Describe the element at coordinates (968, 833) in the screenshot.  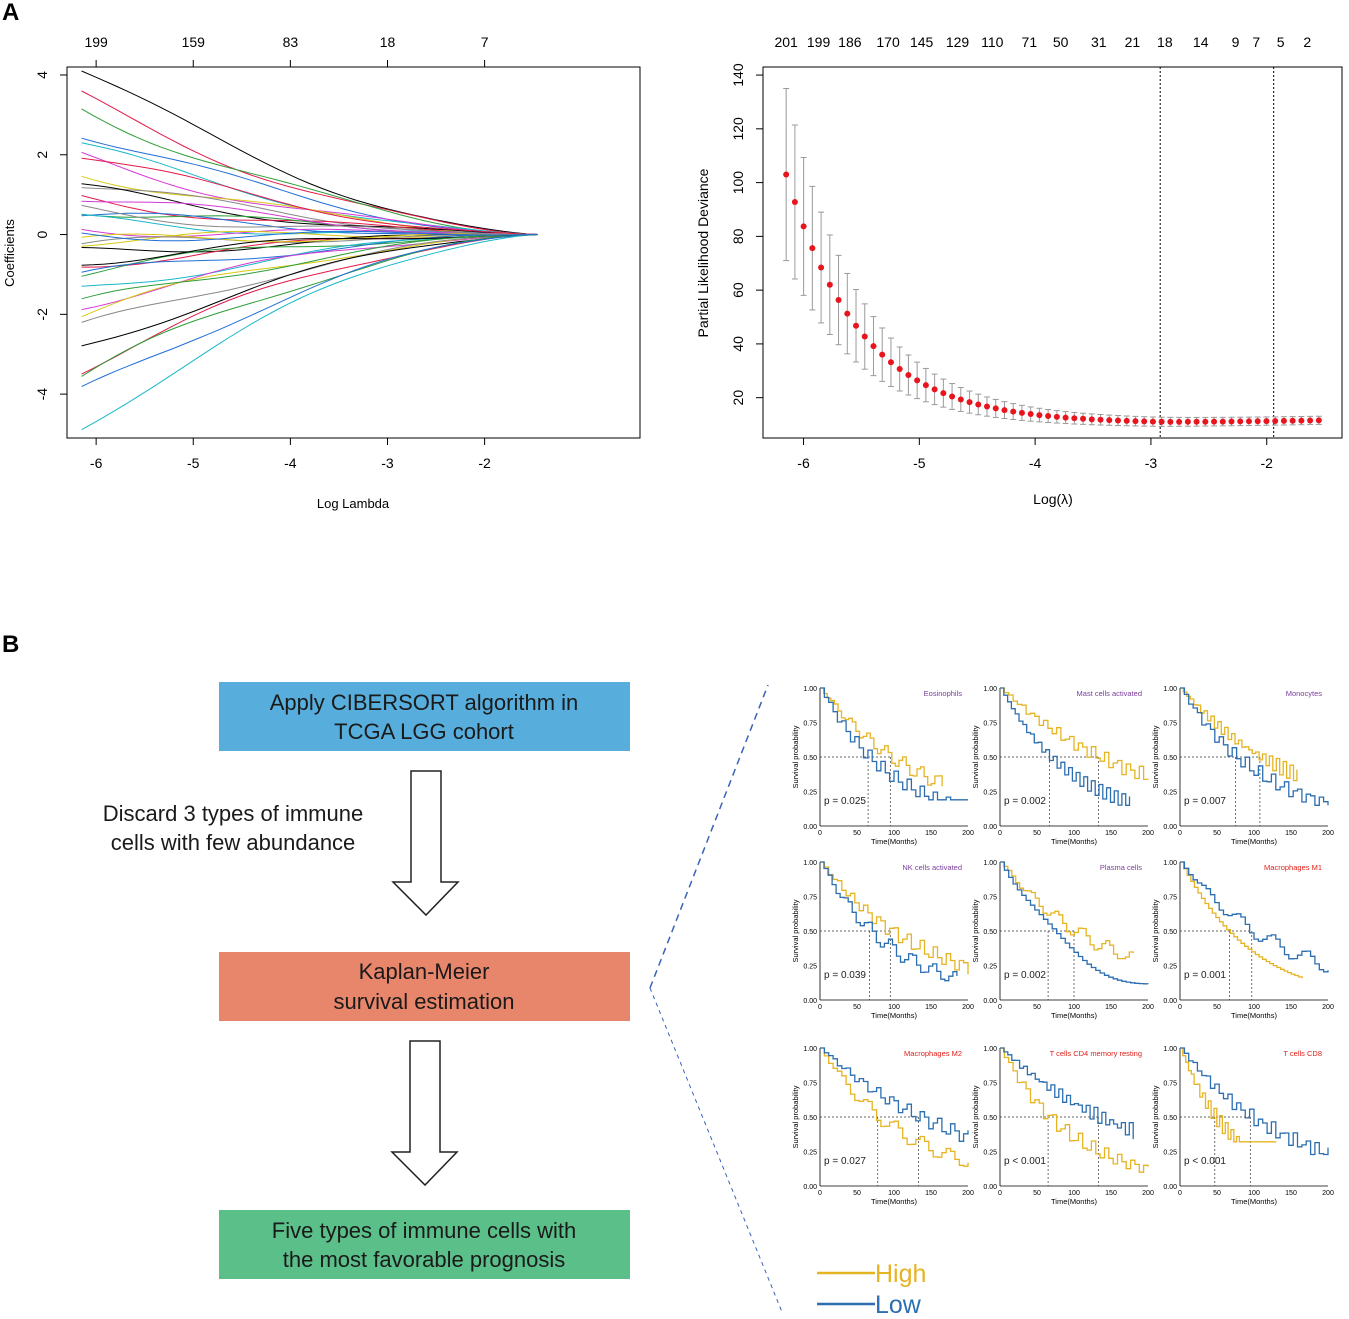
I see `km-x-tick-label: 200` at that location.